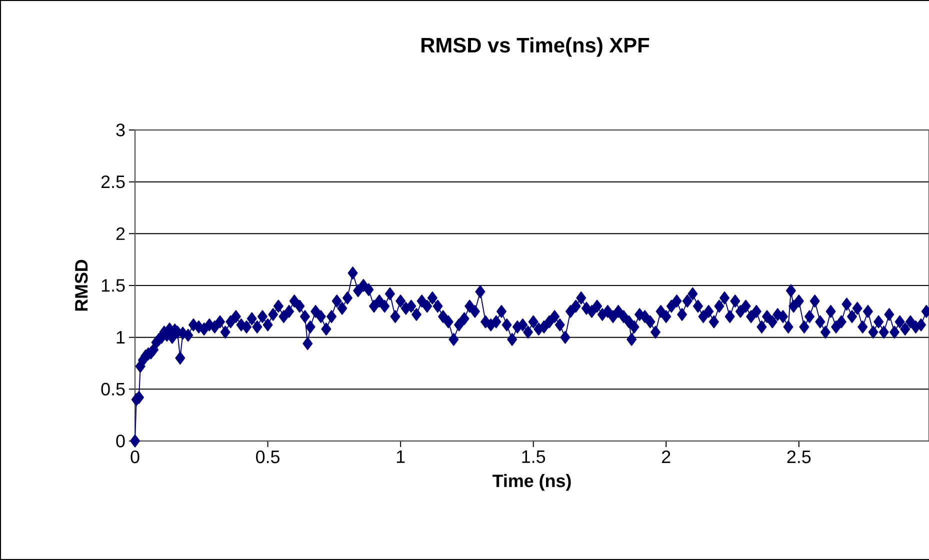  What do you see at coordinates (268, 457) in the screenshot?
I see `x-tick-label: 0.5` at bounding box center [268, 457].